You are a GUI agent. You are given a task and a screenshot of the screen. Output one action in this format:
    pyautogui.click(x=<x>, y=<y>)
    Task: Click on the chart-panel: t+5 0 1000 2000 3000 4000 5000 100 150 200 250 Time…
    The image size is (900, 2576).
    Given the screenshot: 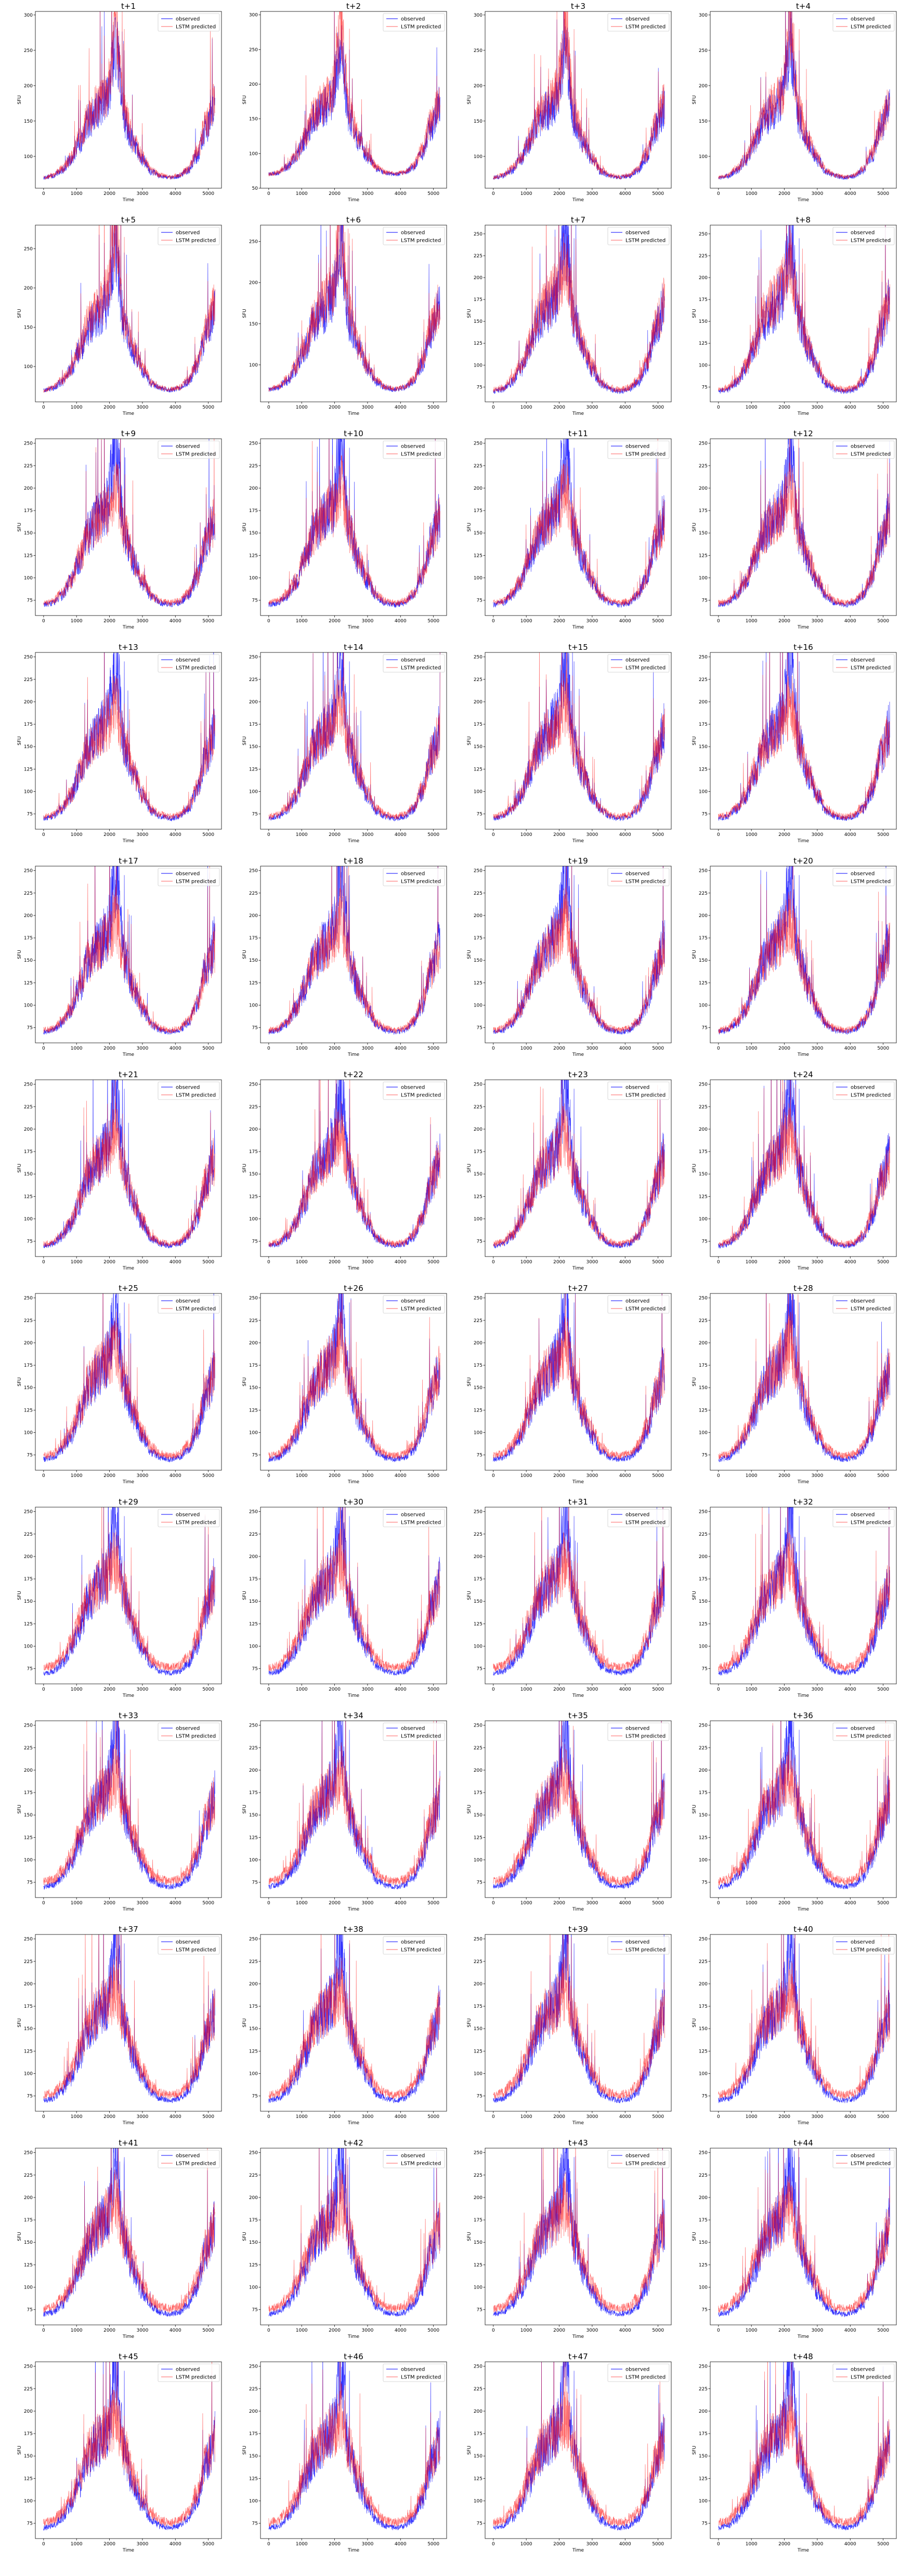 What is the action you would take?
    pyautogui.click(x=120, y=320)
    